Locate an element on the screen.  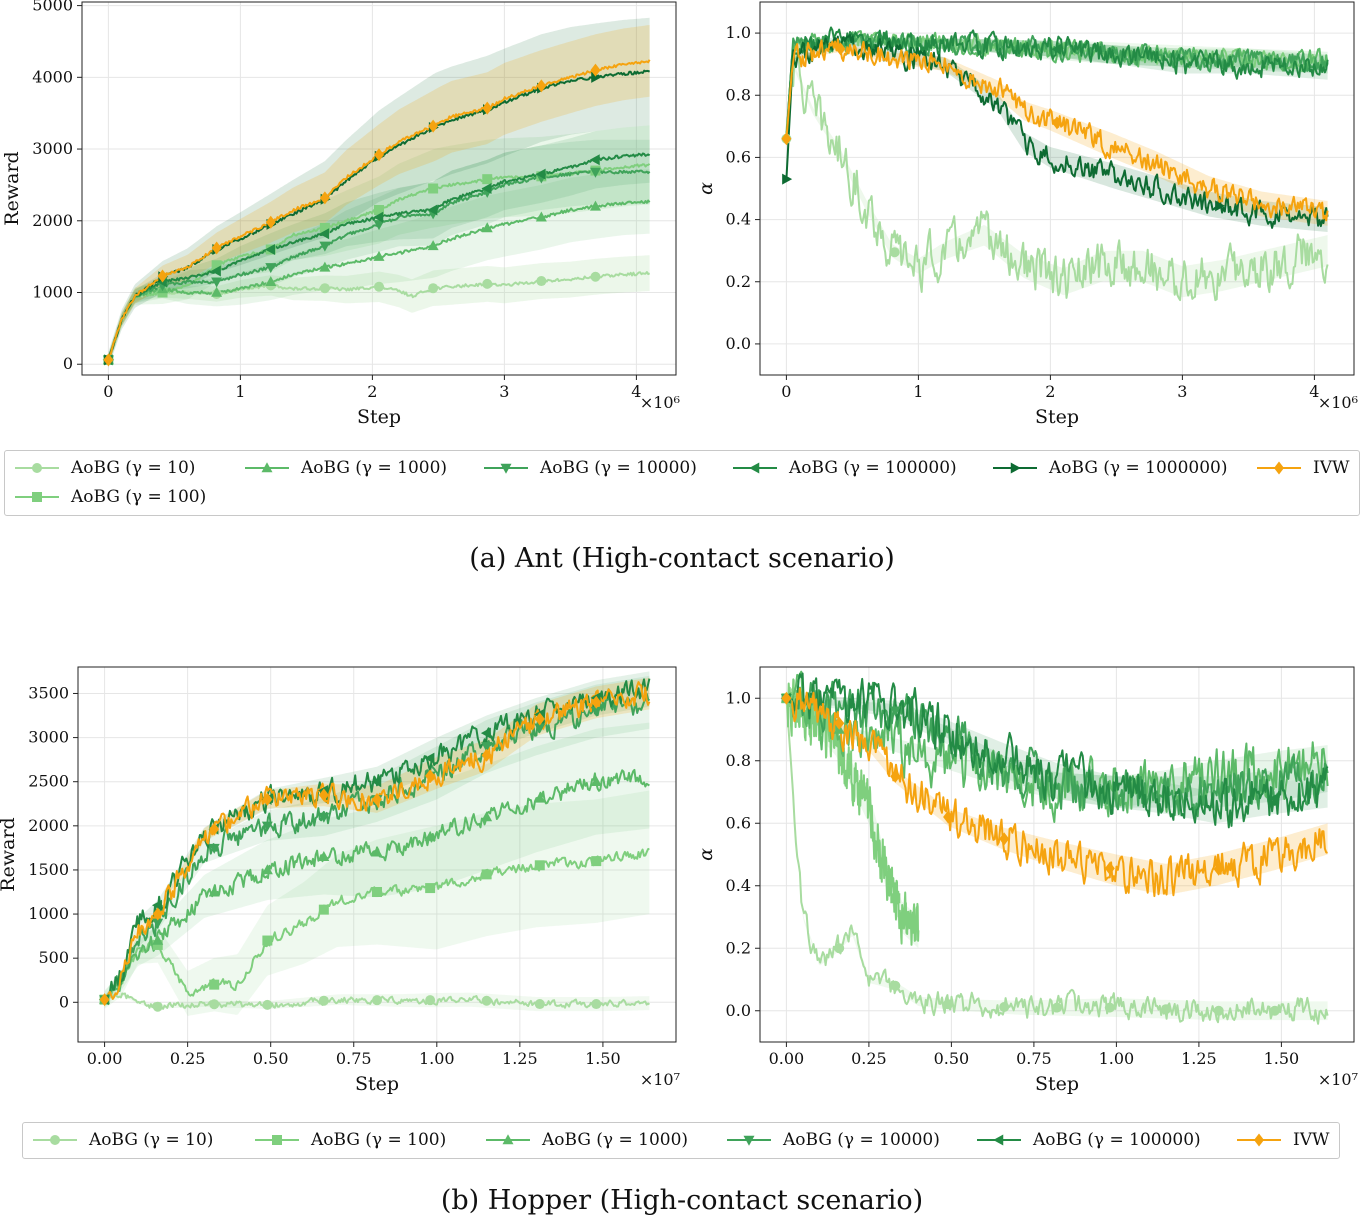
confidence-band-g10000 is located at coordinates (379, 252).